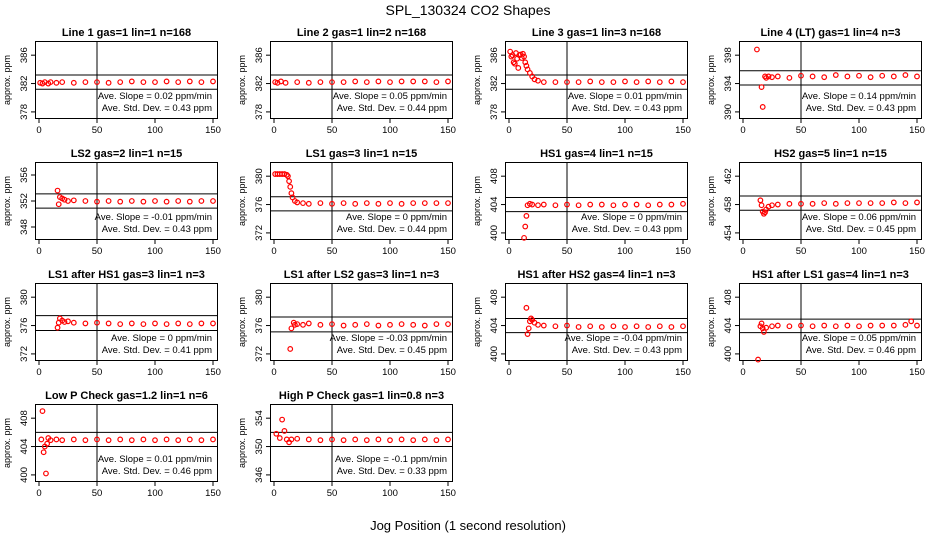  Describe the element at coordinates (361, 396) in the screenshot. I see `panel-title: High P Check gas=1 lin=0.8 n=3` at that location.